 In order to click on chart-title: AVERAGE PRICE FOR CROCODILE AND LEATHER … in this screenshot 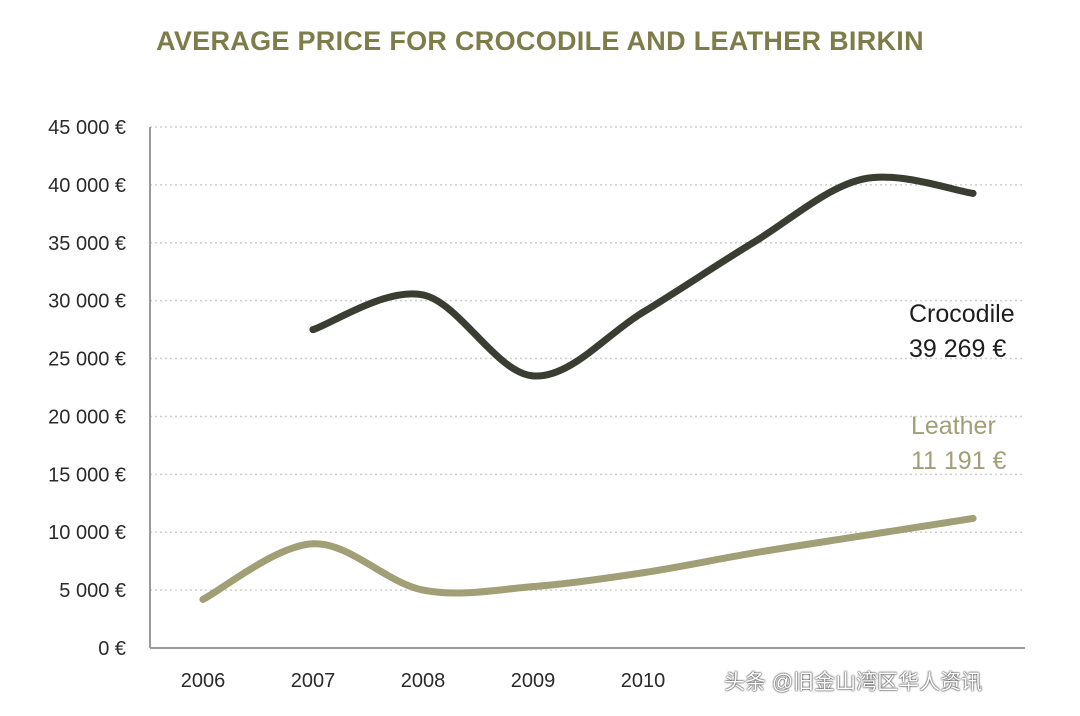, I will do `click(540, 41)`.